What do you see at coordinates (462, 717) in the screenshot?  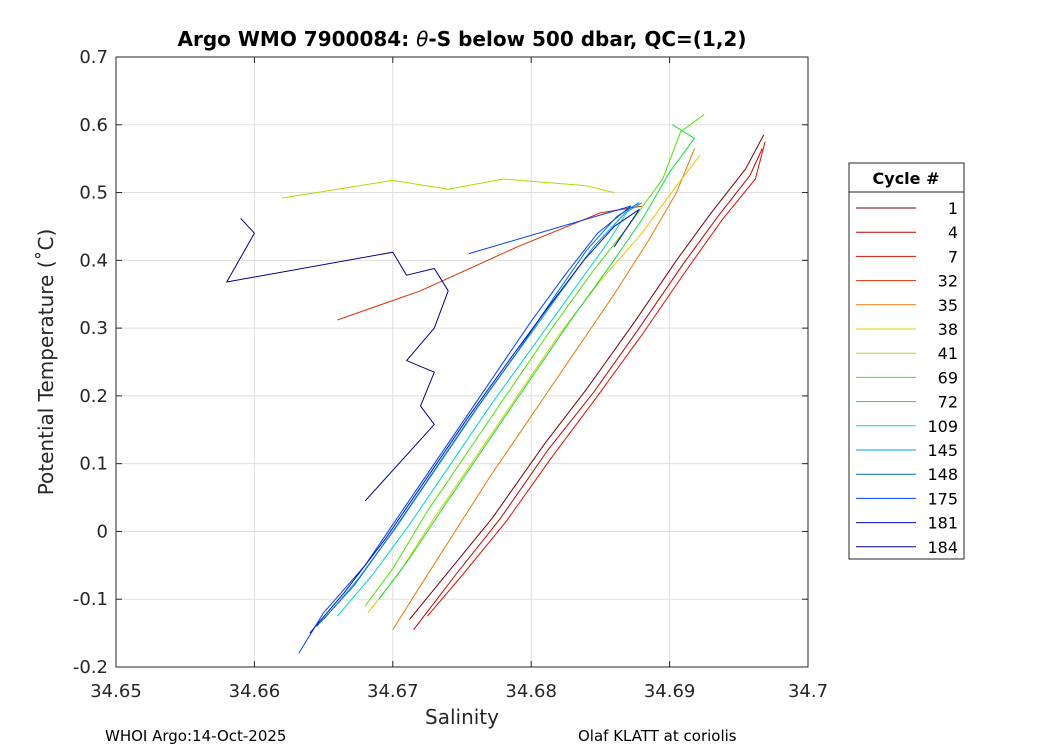 I see `x-axis-label: Salinity` at bounding box center [462, 717].